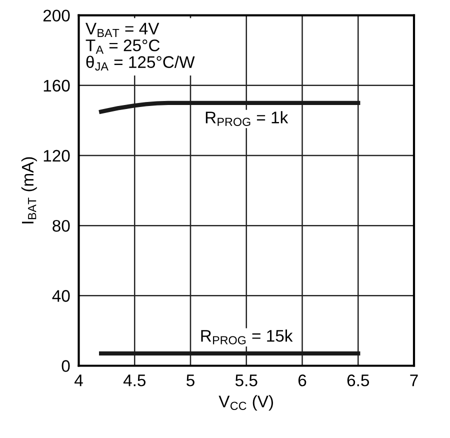 The image size is (450, 438). I want to click on x-tick-label: 5, so click(190, 380).